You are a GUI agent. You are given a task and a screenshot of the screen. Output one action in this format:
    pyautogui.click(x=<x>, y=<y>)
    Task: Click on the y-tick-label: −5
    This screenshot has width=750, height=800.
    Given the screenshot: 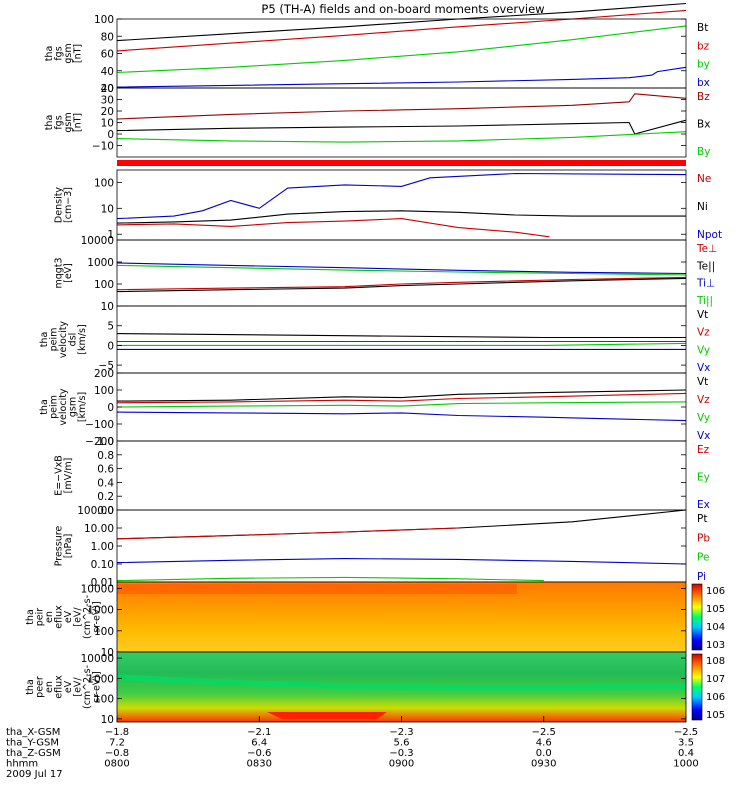 What is the action you would take?
    pyautogui.click(x=106, y=366)
    